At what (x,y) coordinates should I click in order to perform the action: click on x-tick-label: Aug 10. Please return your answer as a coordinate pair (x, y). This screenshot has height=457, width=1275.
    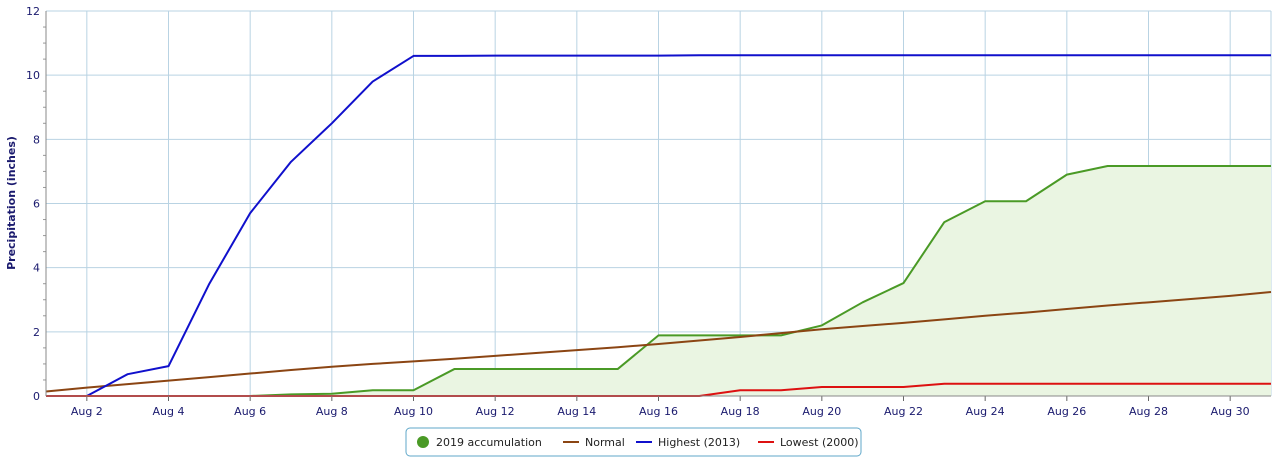
    Looking at the image, I should click on (413, 411).